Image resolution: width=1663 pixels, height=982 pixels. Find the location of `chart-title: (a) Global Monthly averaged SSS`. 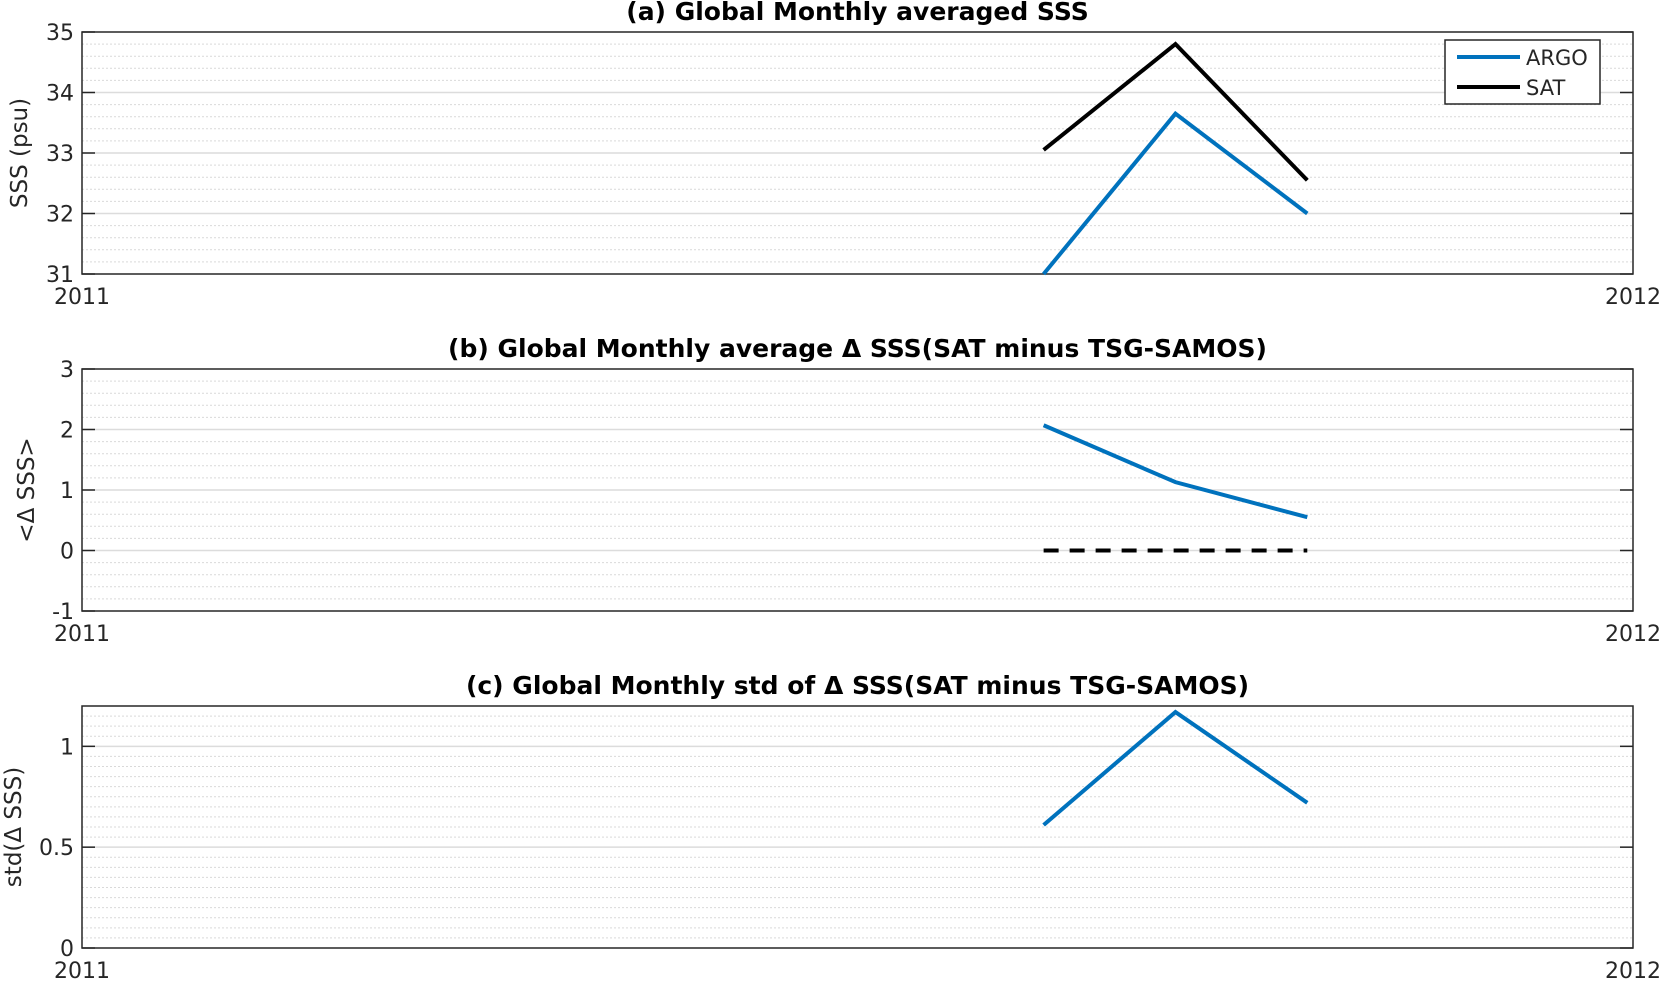

chart-title: (a) Global Monthly averaged SSS is located at coordinates (857, 13).